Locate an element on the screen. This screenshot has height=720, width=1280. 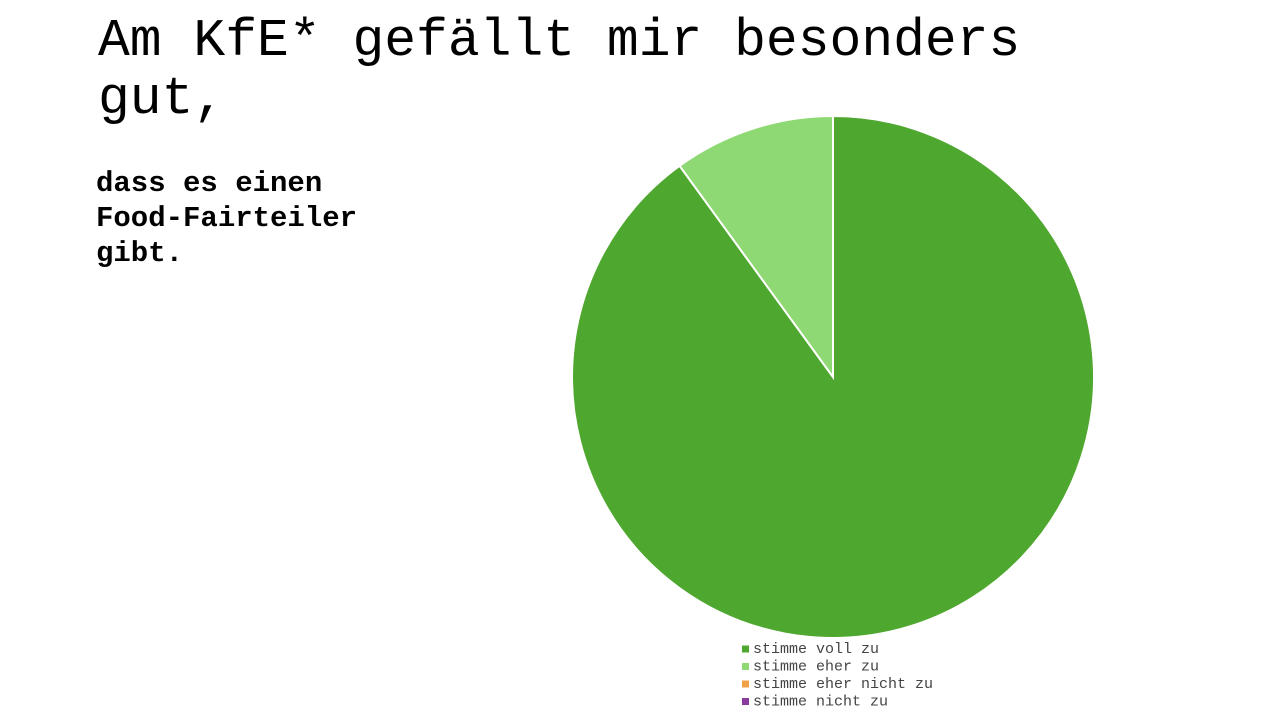
legend-label: stimme eher zu is located at coordinates (816, 666).